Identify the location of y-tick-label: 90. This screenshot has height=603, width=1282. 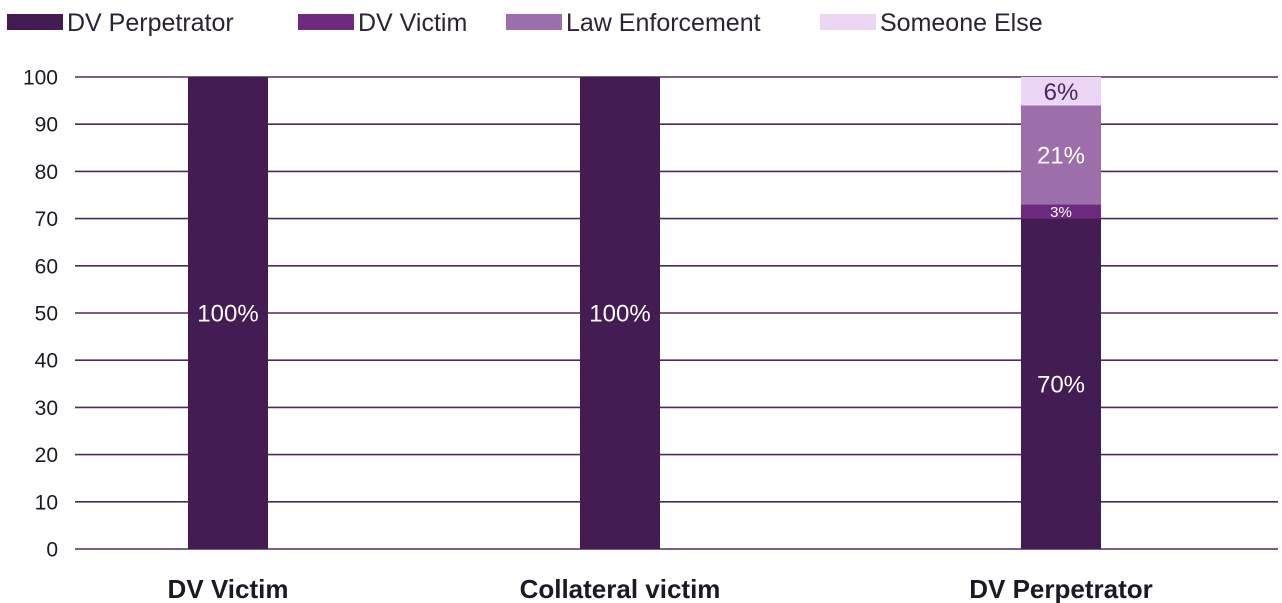
(46, 125).